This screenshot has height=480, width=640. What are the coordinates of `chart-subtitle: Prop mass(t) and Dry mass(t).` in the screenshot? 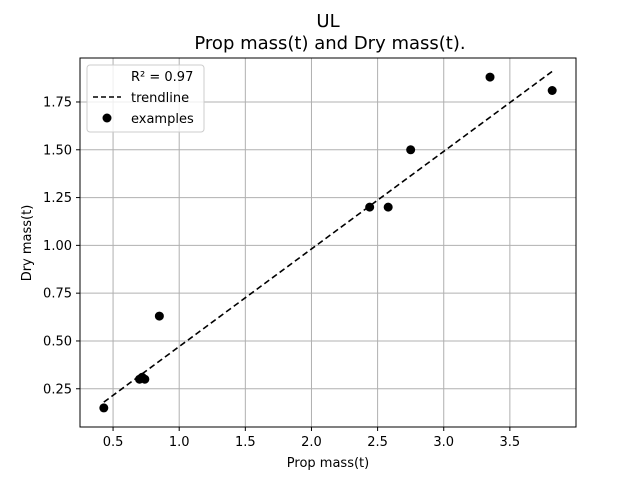 It's located at (329, 43).